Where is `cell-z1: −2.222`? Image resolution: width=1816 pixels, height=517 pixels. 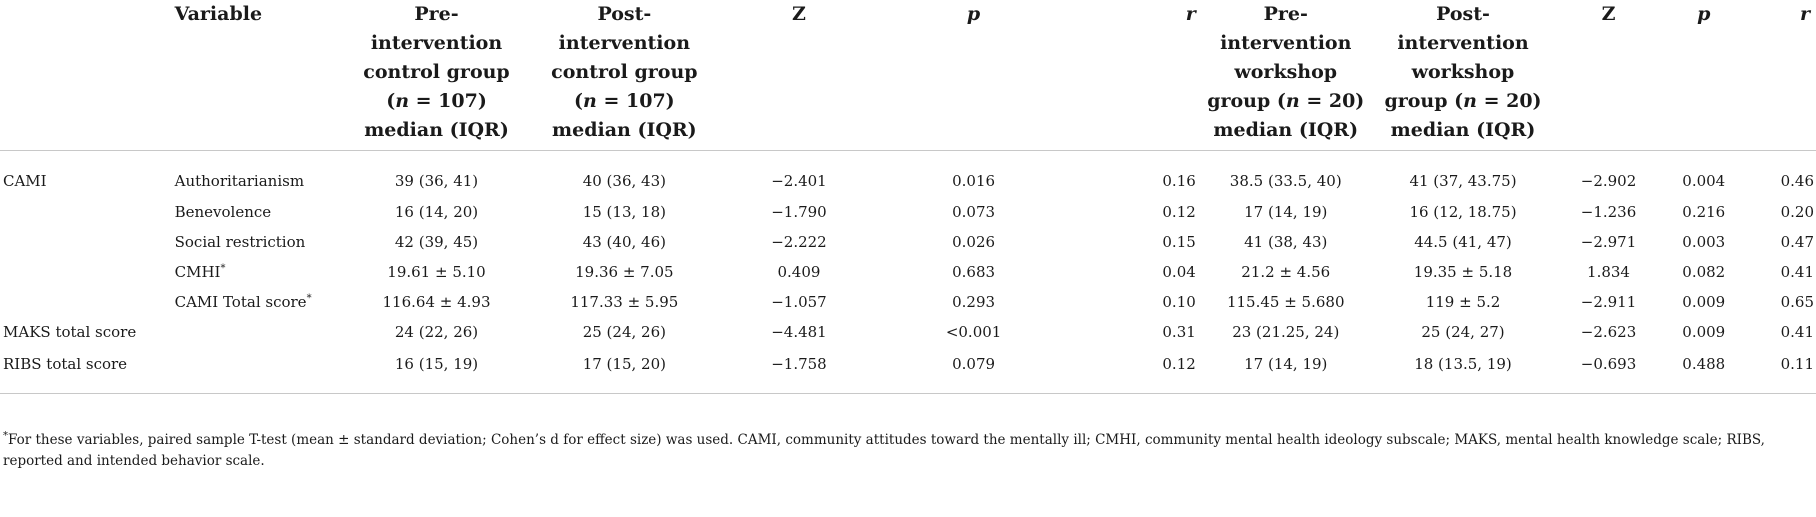
cell-z1: −2.222 is located at coordinates (799, 242).